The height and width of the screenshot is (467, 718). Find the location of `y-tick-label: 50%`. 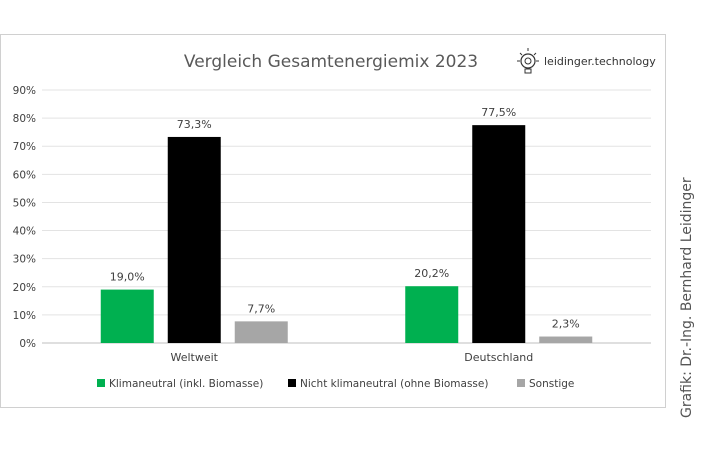

y-tick-label: 50% is located at coordinates (24, 203).